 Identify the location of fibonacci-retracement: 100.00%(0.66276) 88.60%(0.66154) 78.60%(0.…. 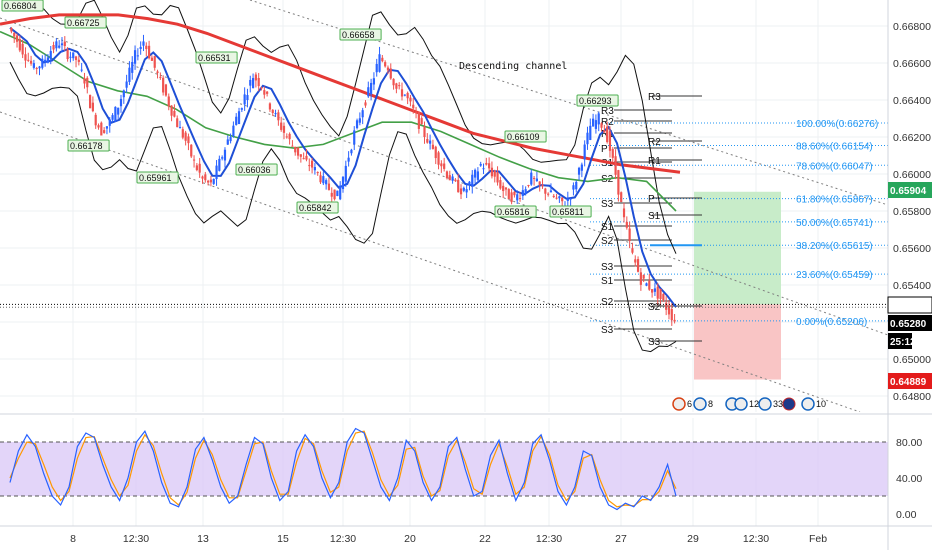
(739, 223).